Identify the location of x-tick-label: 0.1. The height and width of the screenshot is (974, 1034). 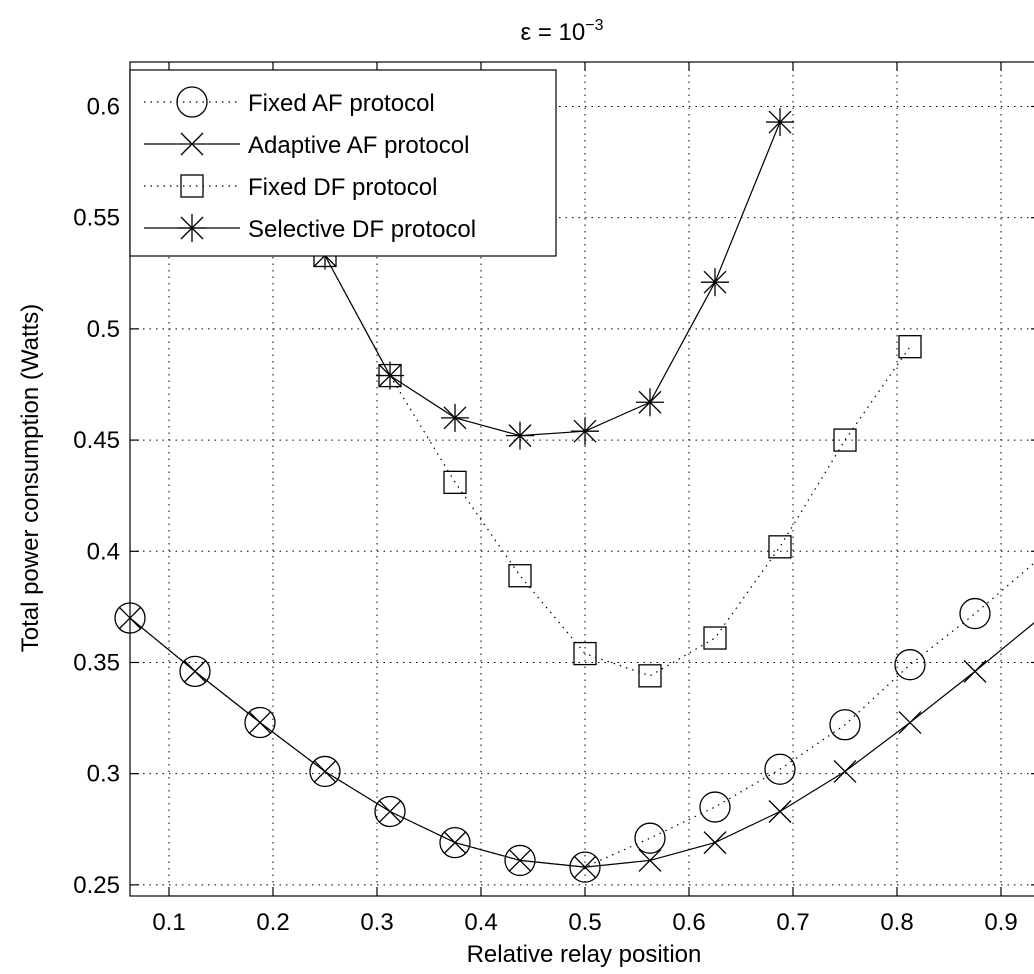
(168, 922).